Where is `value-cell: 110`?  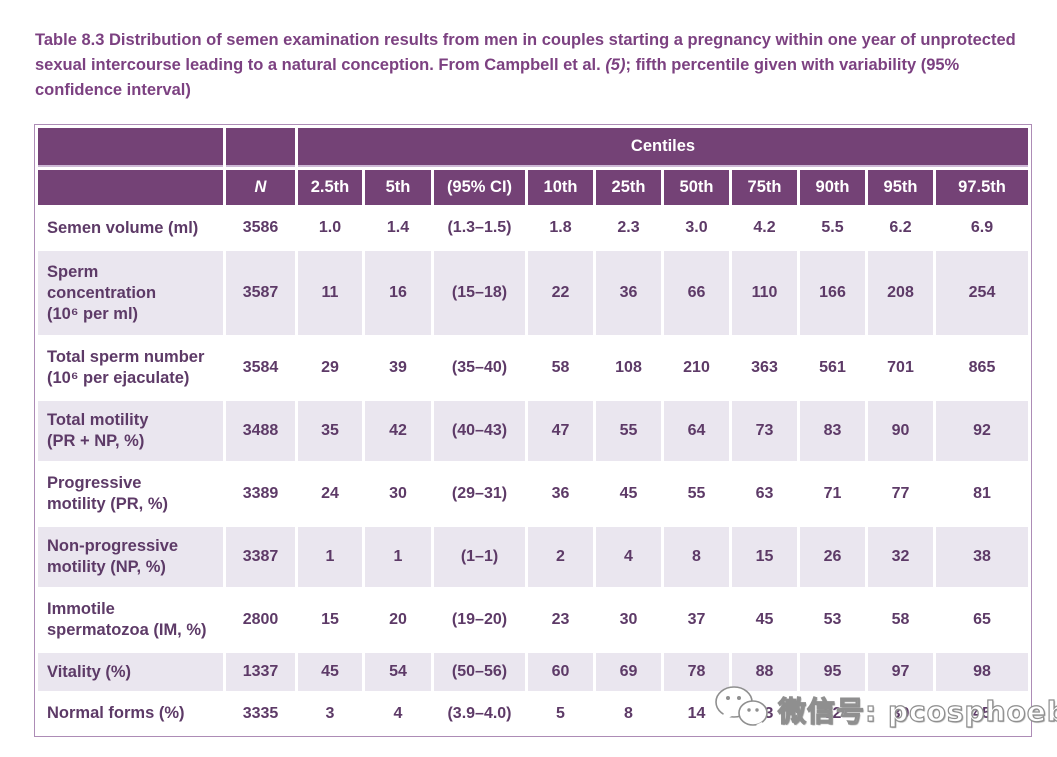 value-cell: 110 is located at coordinates (764, 293).